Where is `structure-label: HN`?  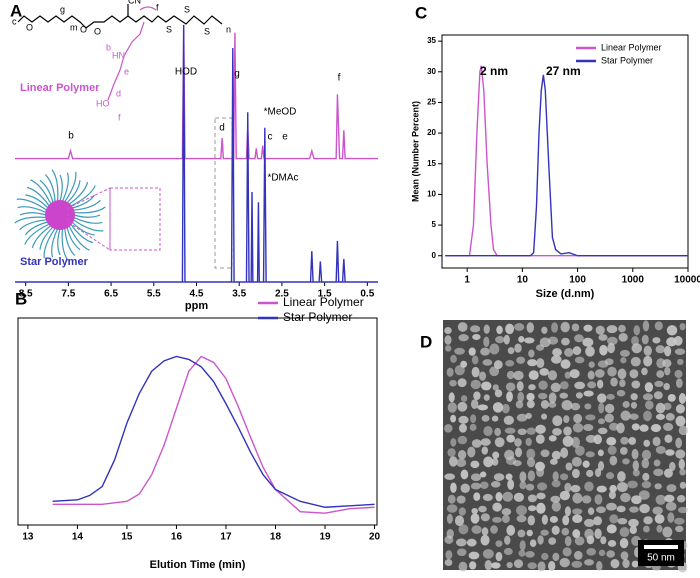 structure-label: HN is located at coordinates (118, 55).